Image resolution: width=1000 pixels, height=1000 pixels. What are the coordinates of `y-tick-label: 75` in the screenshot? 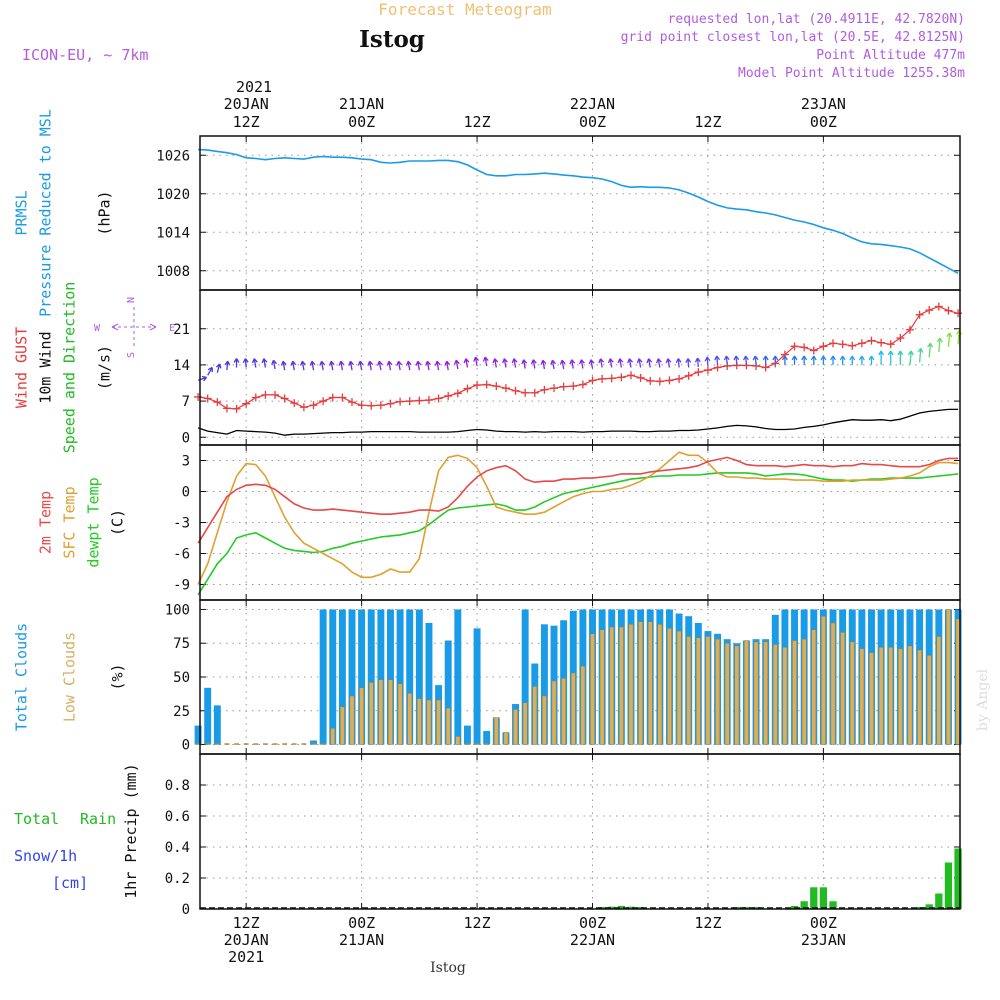 It's located at (181, 644).